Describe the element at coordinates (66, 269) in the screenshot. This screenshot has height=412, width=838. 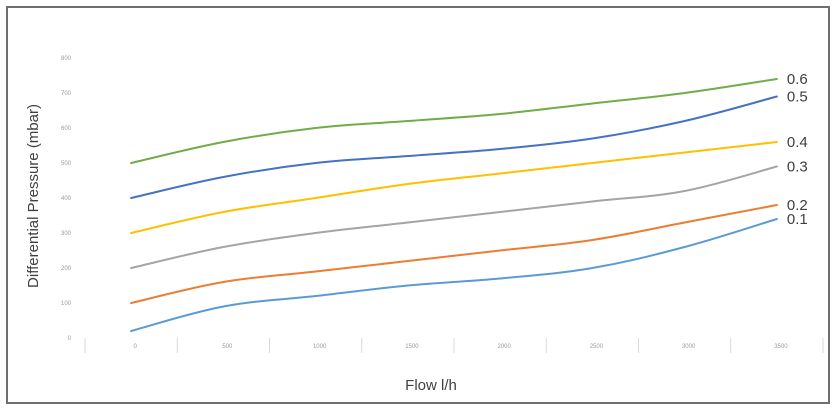
I see `y-tick-label: 200` at that location.